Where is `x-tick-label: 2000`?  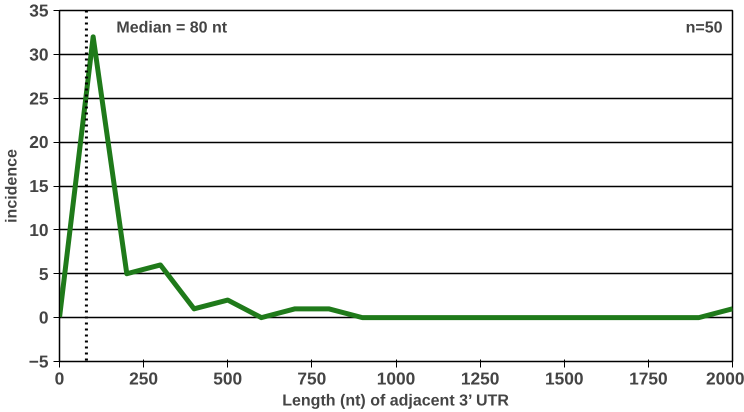
x-tick-label: 2000 is located at coordinates (725, 378).